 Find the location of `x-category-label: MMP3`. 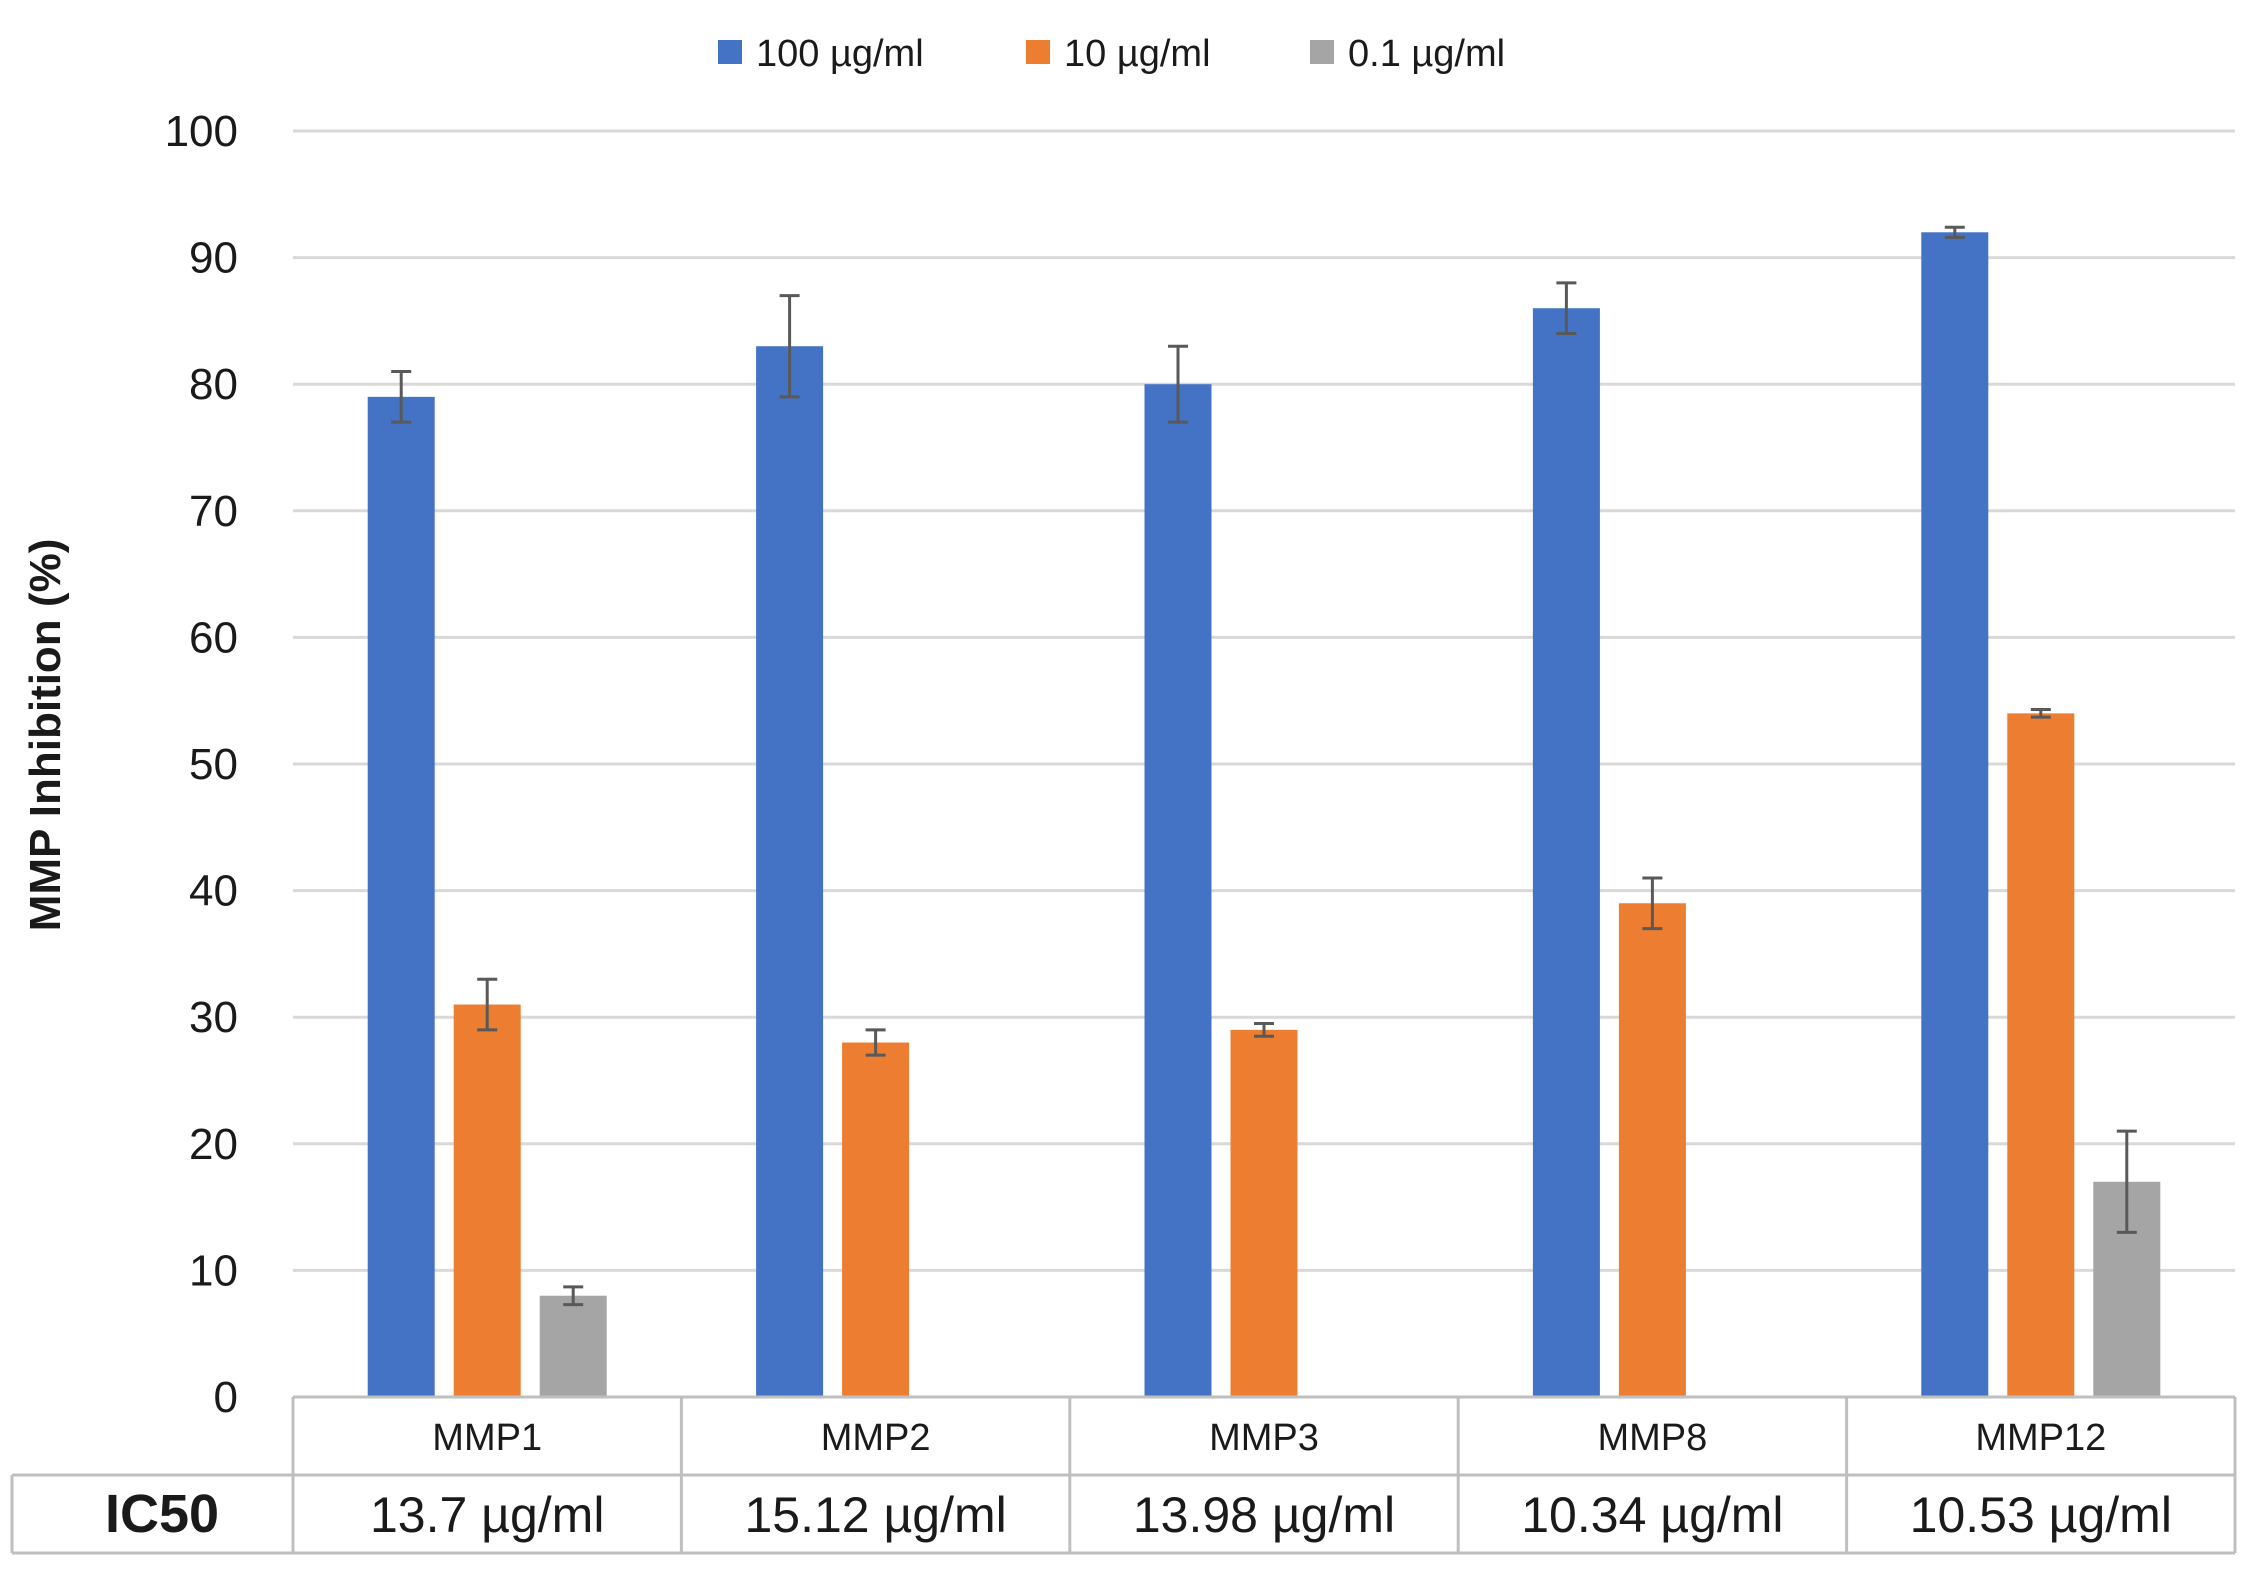

x-category-label: MMP3 is located at coordinates (1264, 1438).